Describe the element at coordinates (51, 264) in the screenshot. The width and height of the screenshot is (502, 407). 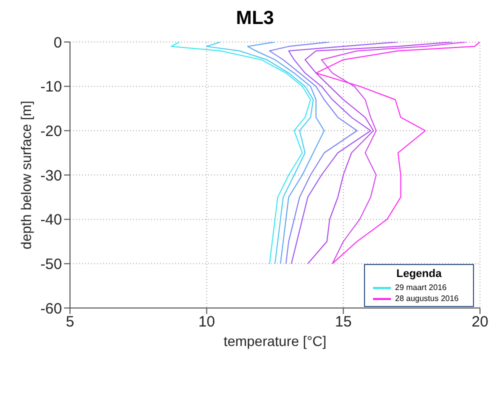
I see `y-tick-label: -50` at that location.